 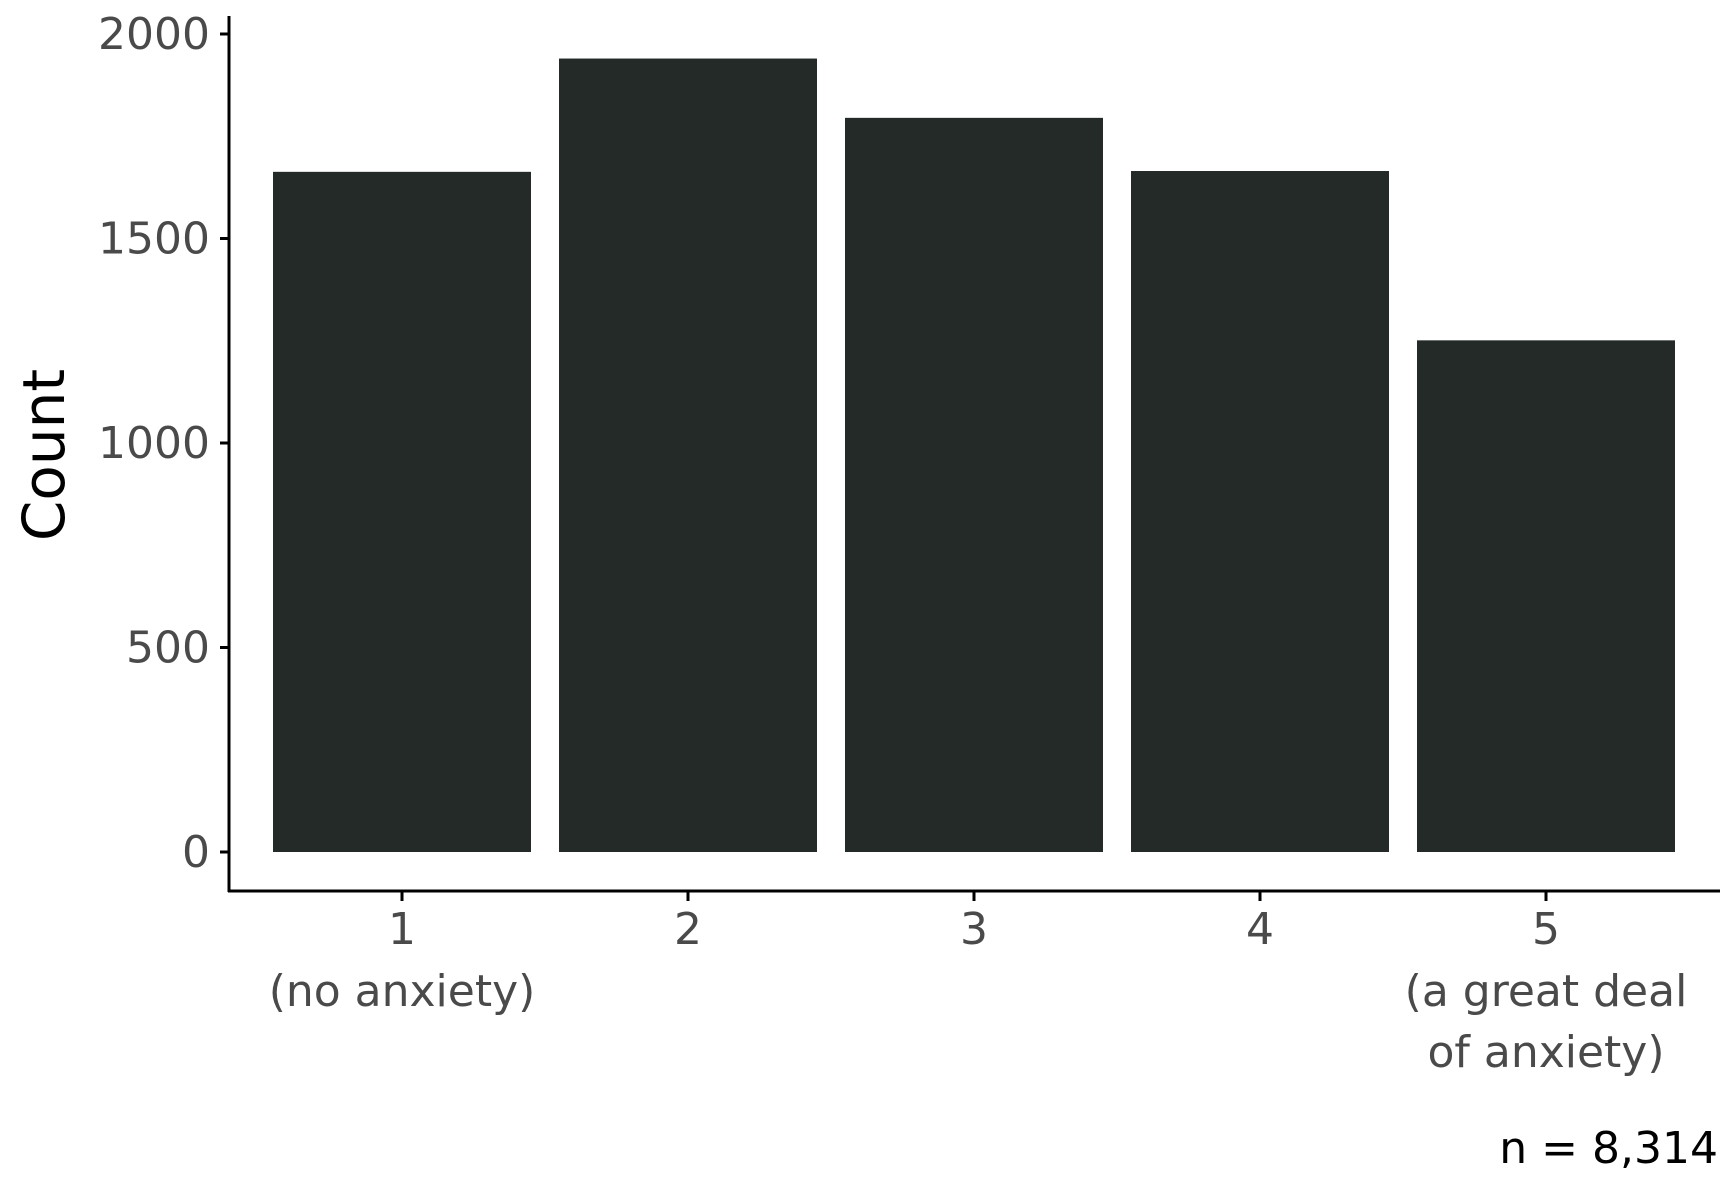 I want to click on y-ticks-layer: 0 500 1000 1500 2000, so click(x=163, y=443).